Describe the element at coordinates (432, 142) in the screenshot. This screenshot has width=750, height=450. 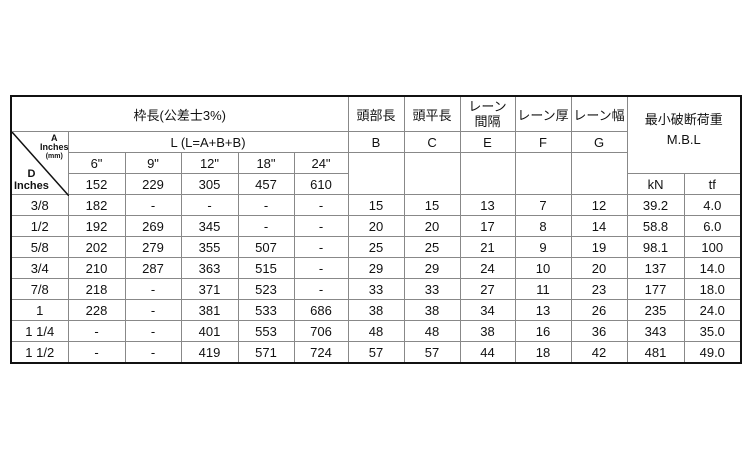
I see `col-c-header: C` at that location.